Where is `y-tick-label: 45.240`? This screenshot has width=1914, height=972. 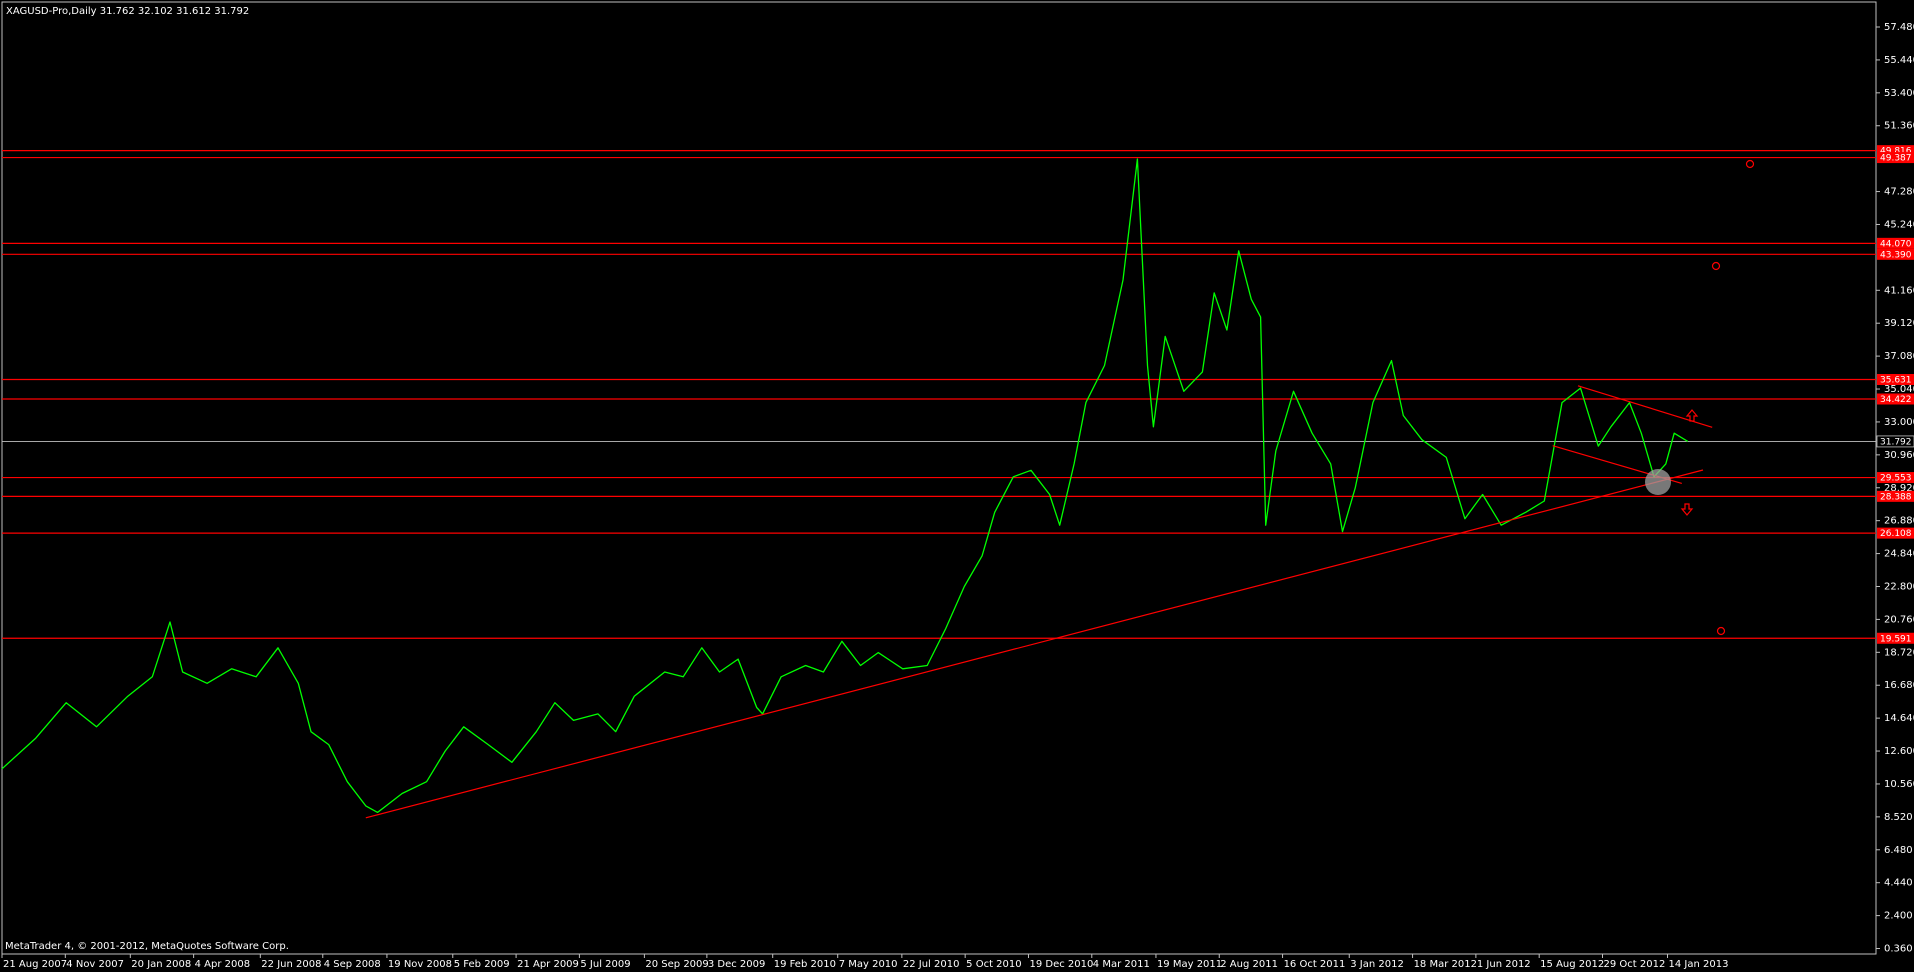 y-tick-label: 45.240 is located at coordinates (1899, 224).